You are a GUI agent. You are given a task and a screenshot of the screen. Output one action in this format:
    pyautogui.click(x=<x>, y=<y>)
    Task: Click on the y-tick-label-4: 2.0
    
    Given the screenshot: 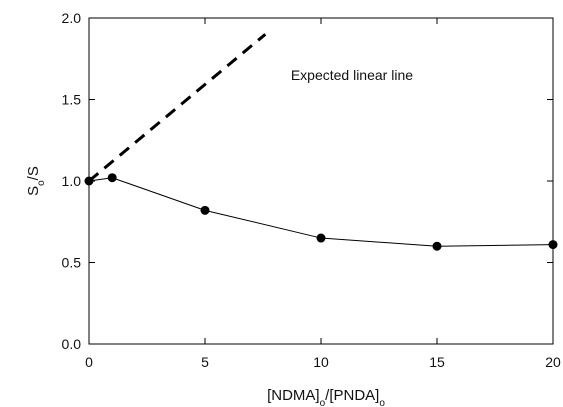 What is the action you would take?
    pyautogui.click(x=72, y=18)
    